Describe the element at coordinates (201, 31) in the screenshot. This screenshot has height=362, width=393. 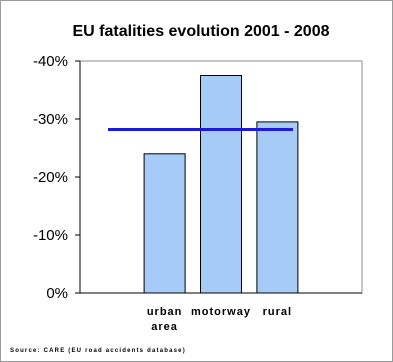
I see `chart-title: EU fatalities evolution 2001 - 2008` at that location.